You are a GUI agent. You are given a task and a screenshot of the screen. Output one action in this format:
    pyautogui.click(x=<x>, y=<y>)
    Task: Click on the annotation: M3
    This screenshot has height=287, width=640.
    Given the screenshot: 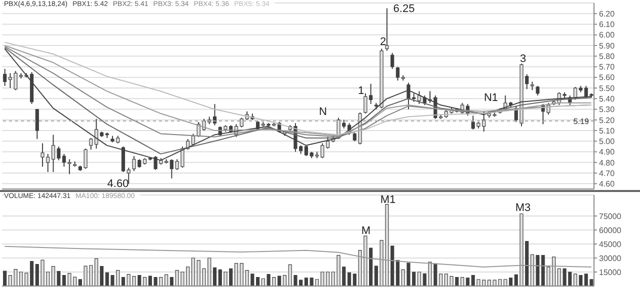 What is the action you would take?
    pyautogui.click(x=523, y=208)
    